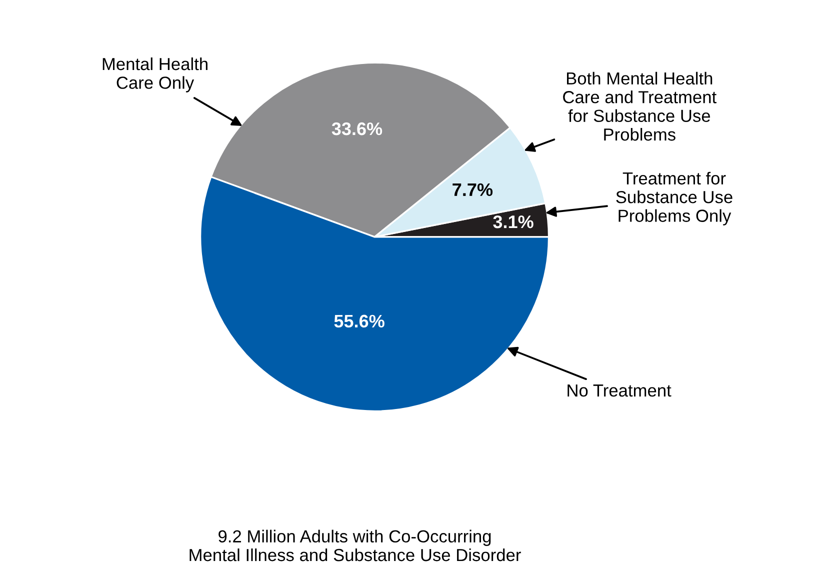 This screenshot has width=825, height=573. What do you see at coordinates (359, 321) in the screenshot?
I see `data-label: 55.6%` at bounding box center [359, 321].